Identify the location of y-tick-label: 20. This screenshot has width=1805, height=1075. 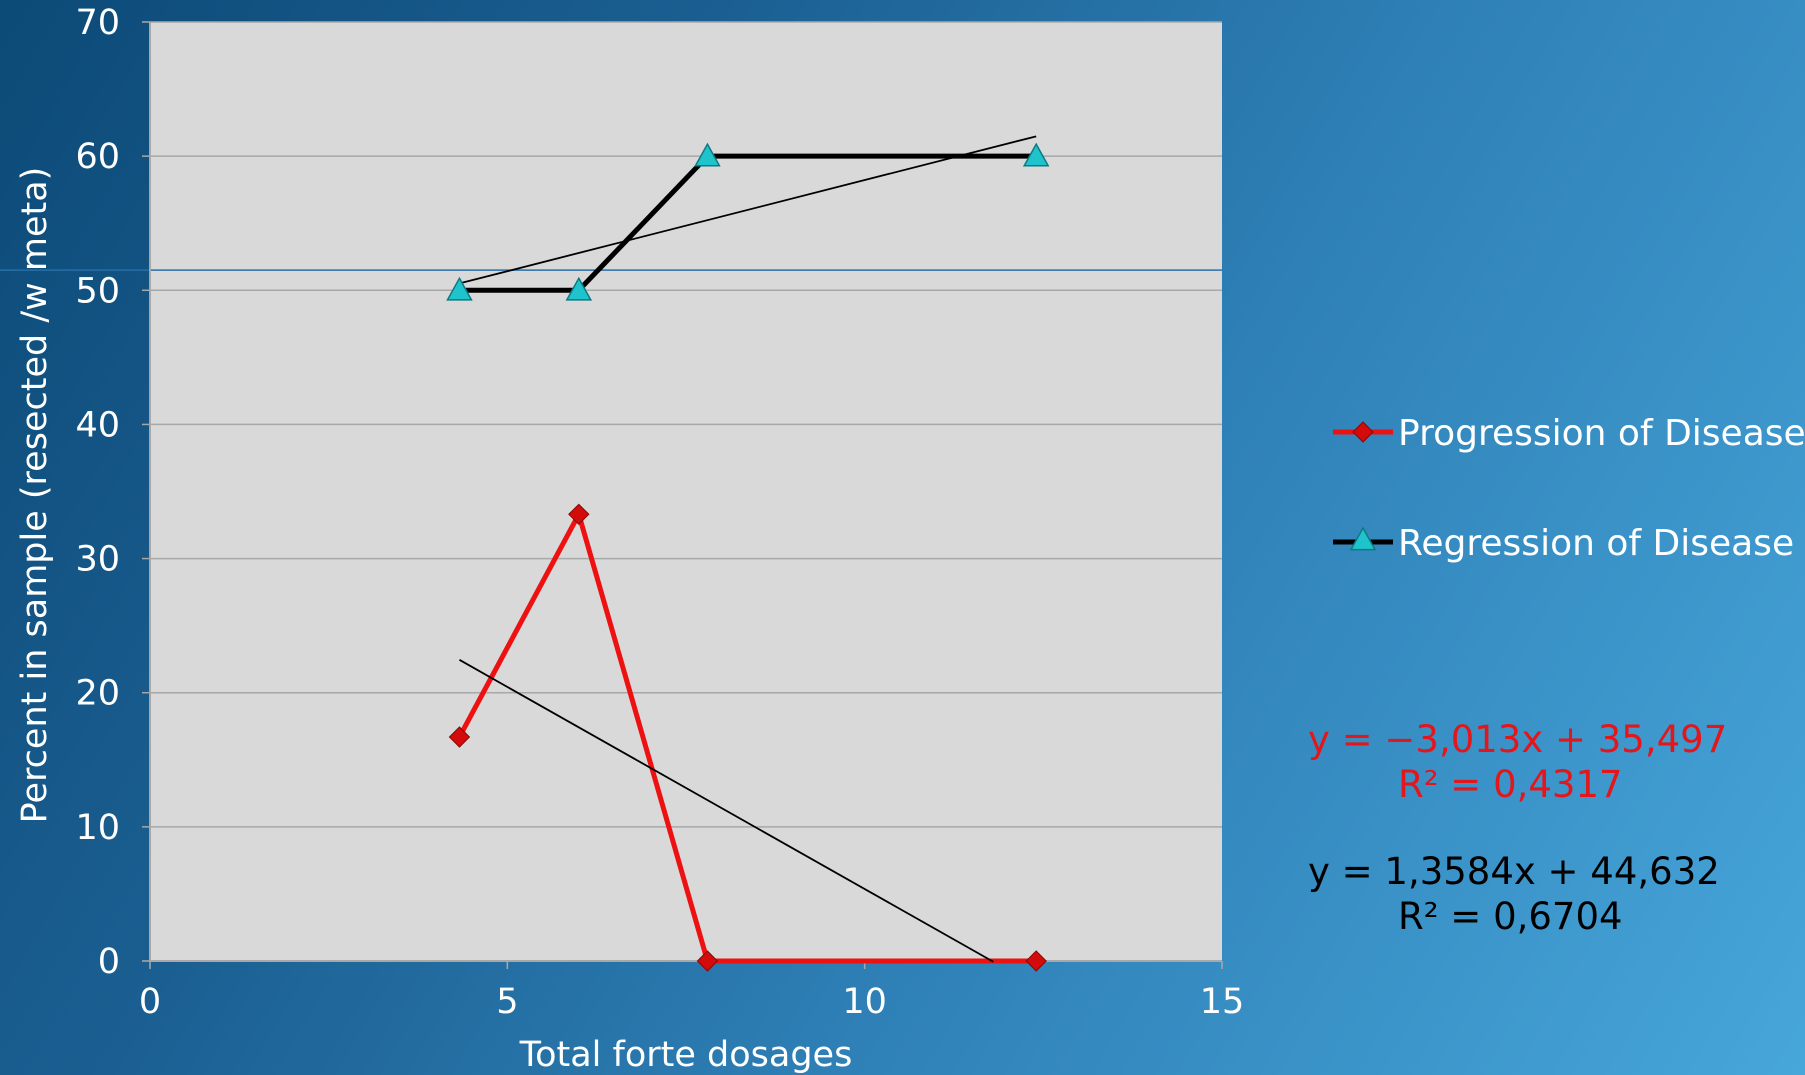
(97, 694).